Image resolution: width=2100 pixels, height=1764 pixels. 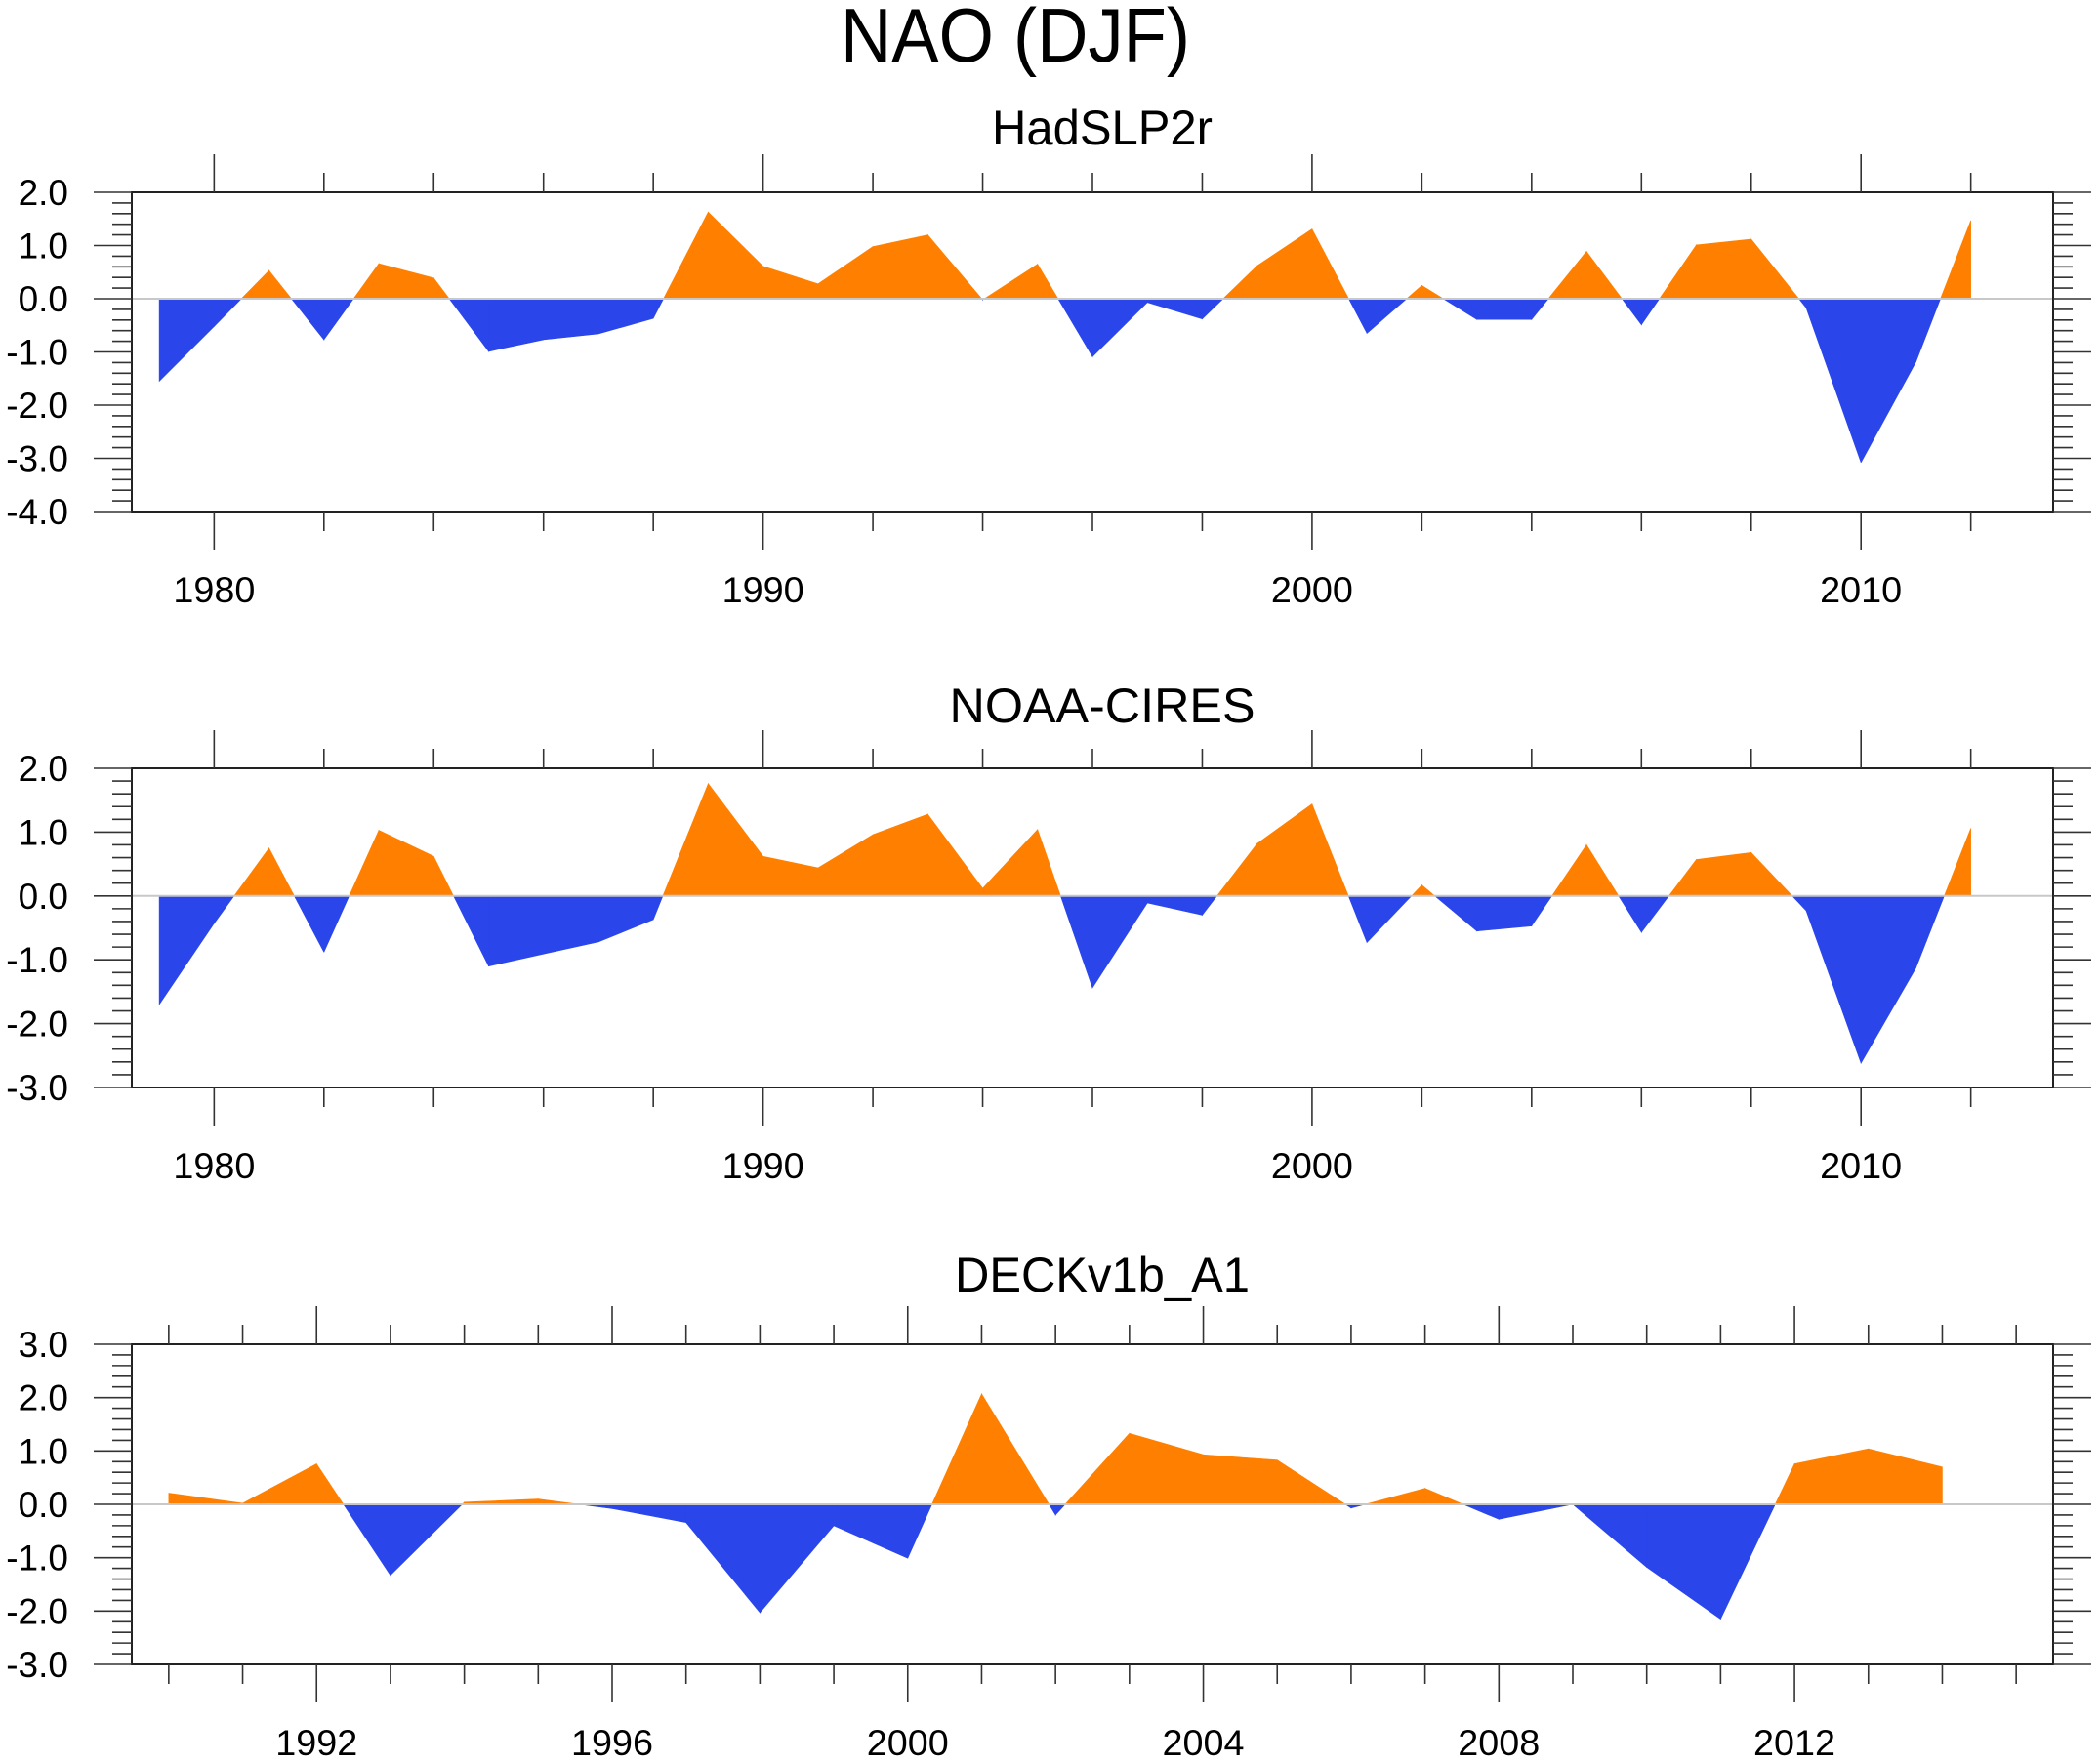 I want to click on y-tick-label: -4.0, so click(x=37, y=512).